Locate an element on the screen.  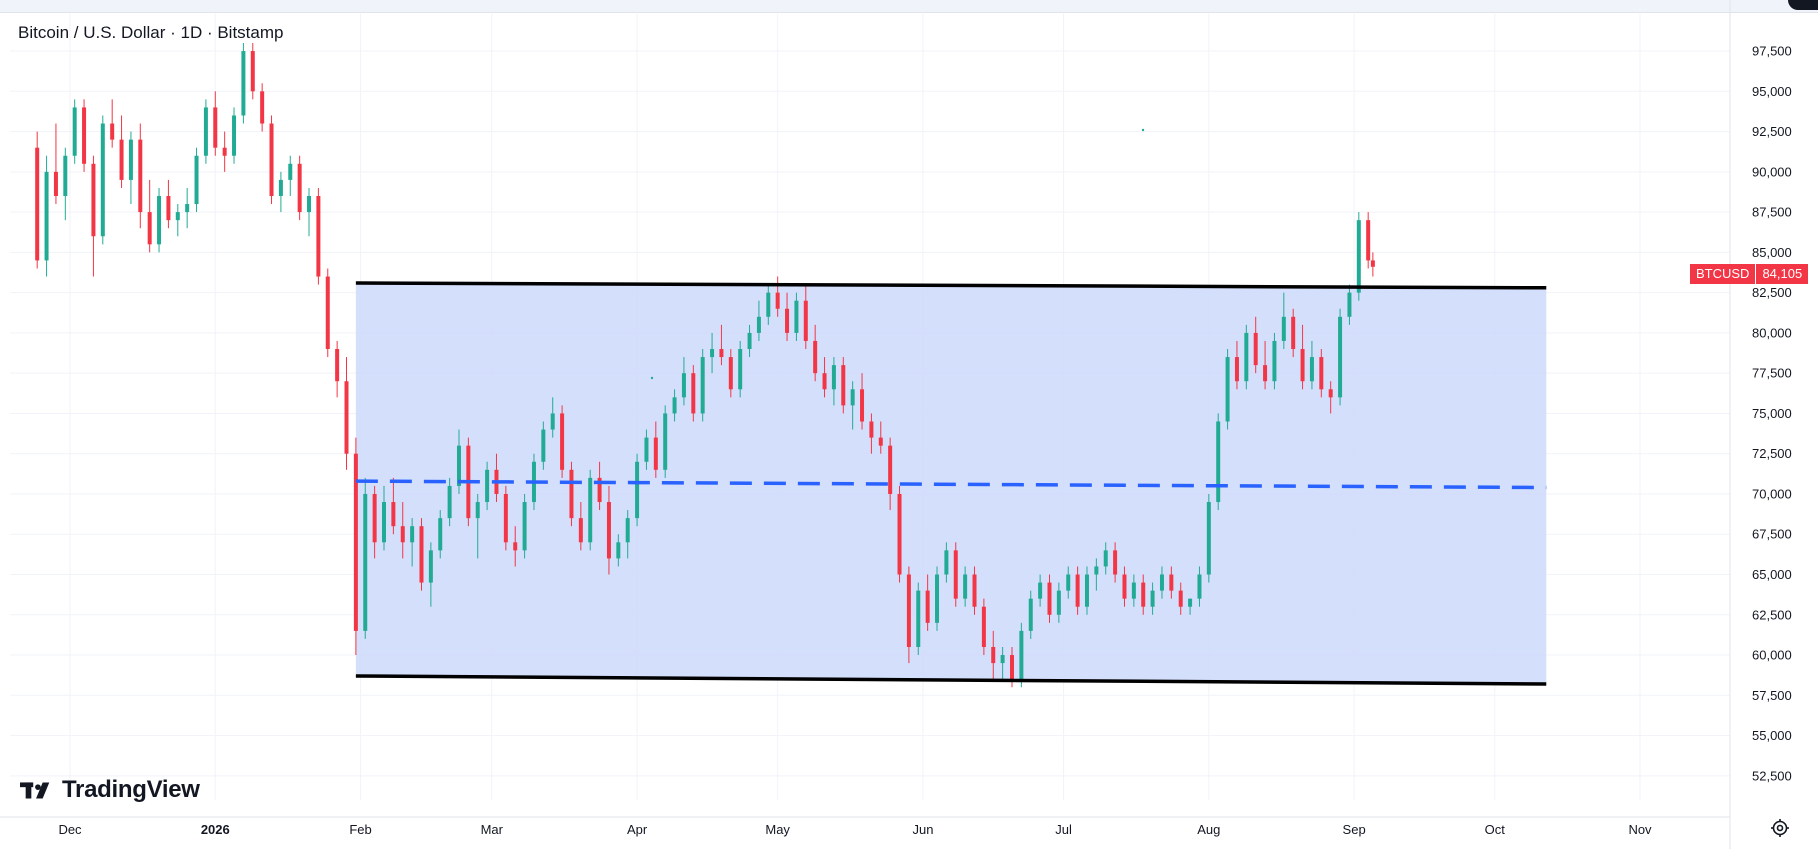
logo-text: TradingView is located at coordinates (131, 789).